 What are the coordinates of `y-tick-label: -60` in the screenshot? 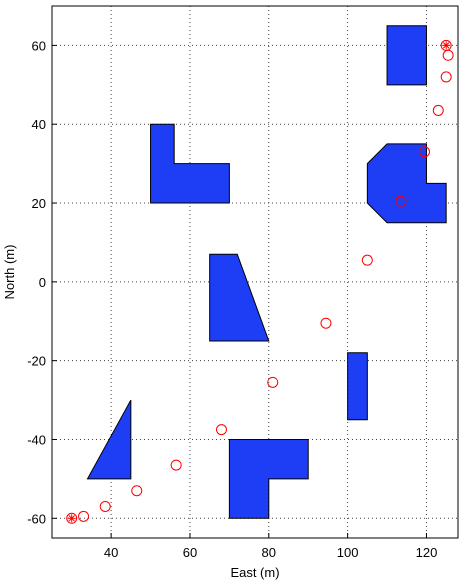 It's located at (36, 518).